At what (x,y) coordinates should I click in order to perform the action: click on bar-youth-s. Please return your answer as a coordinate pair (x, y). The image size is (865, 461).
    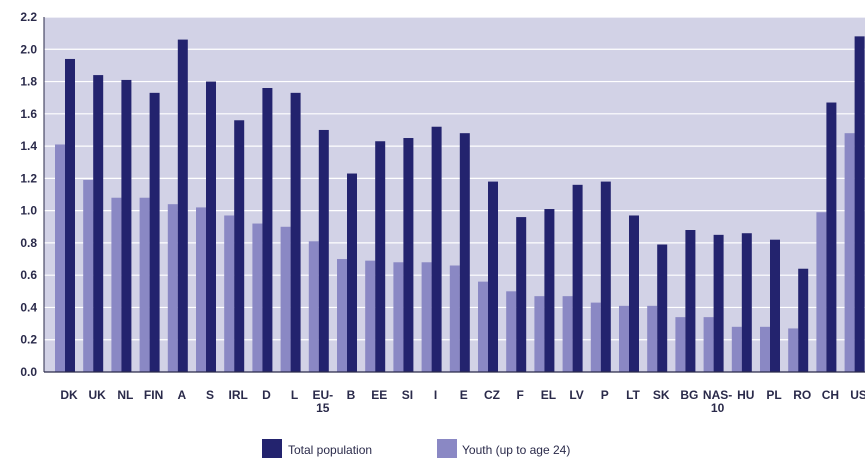
    Looking at the image, I should click on (201, 289).